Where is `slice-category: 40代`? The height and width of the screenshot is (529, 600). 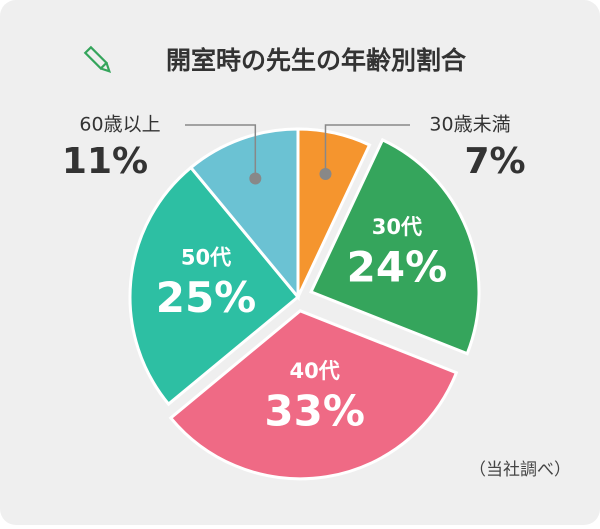 slice-category: 40代 is located at coordinates (315, 371).